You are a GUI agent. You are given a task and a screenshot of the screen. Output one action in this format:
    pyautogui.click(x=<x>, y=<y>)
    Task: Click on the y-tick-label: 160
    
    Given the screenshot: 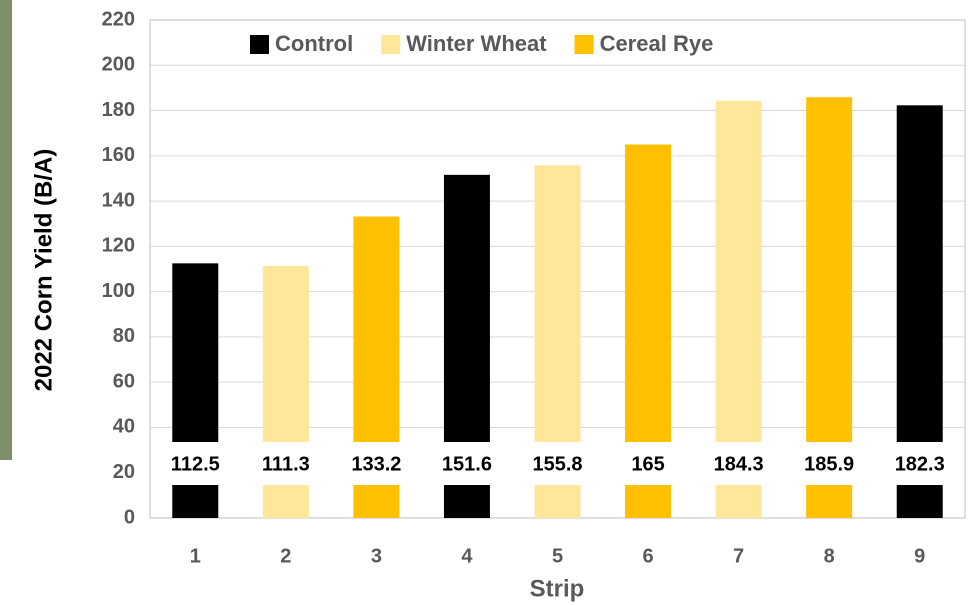 What is the action you would take?
    pyautogui.click(x=118, y=155)
    